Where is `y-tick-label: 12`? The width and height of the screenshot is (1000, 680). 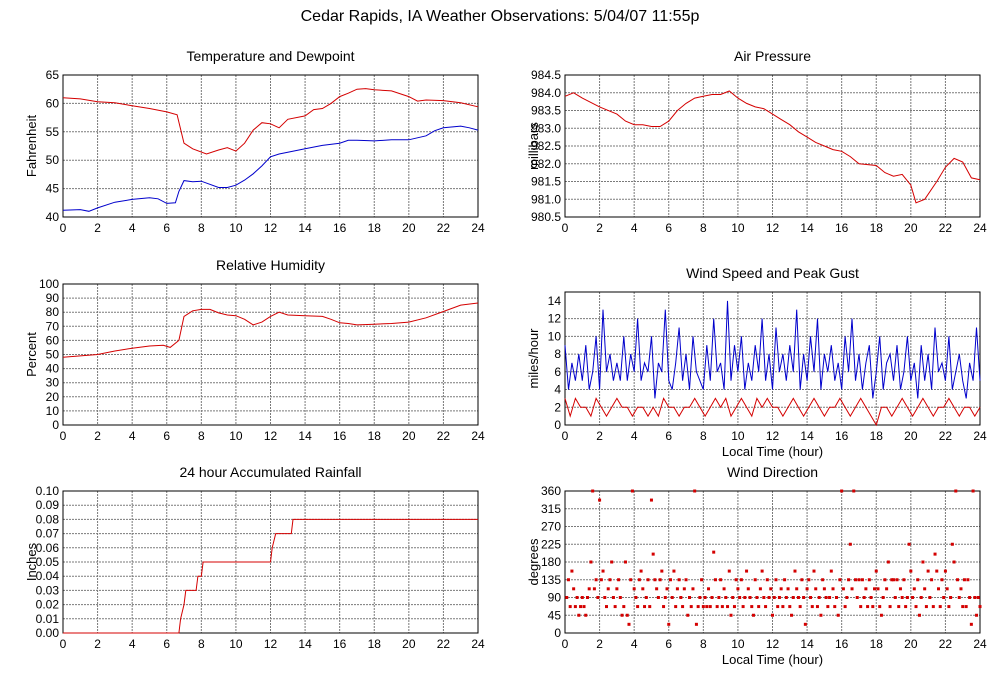
y-tick-label: 12 is located at coordinates (555, 319).